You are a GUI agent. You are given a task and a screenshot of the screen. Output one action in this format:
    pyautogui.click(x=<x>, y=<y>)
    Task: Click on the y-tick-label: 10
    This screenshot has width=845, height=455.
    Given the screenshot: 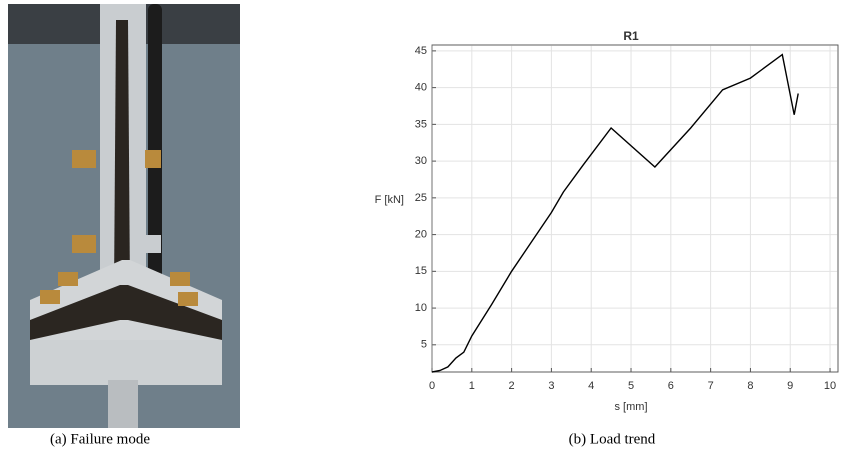 What is the action you would take?
    pyautogui.click(x=421, y=308)
    